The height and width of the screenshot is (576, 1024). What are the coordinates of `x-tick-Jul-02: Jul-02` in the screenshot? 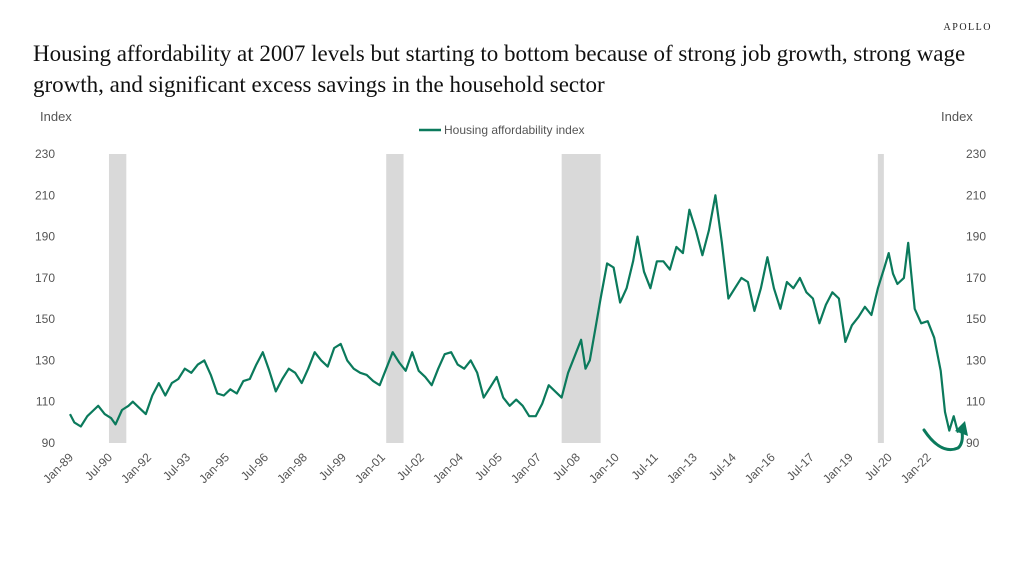 It's located at (410, 466).